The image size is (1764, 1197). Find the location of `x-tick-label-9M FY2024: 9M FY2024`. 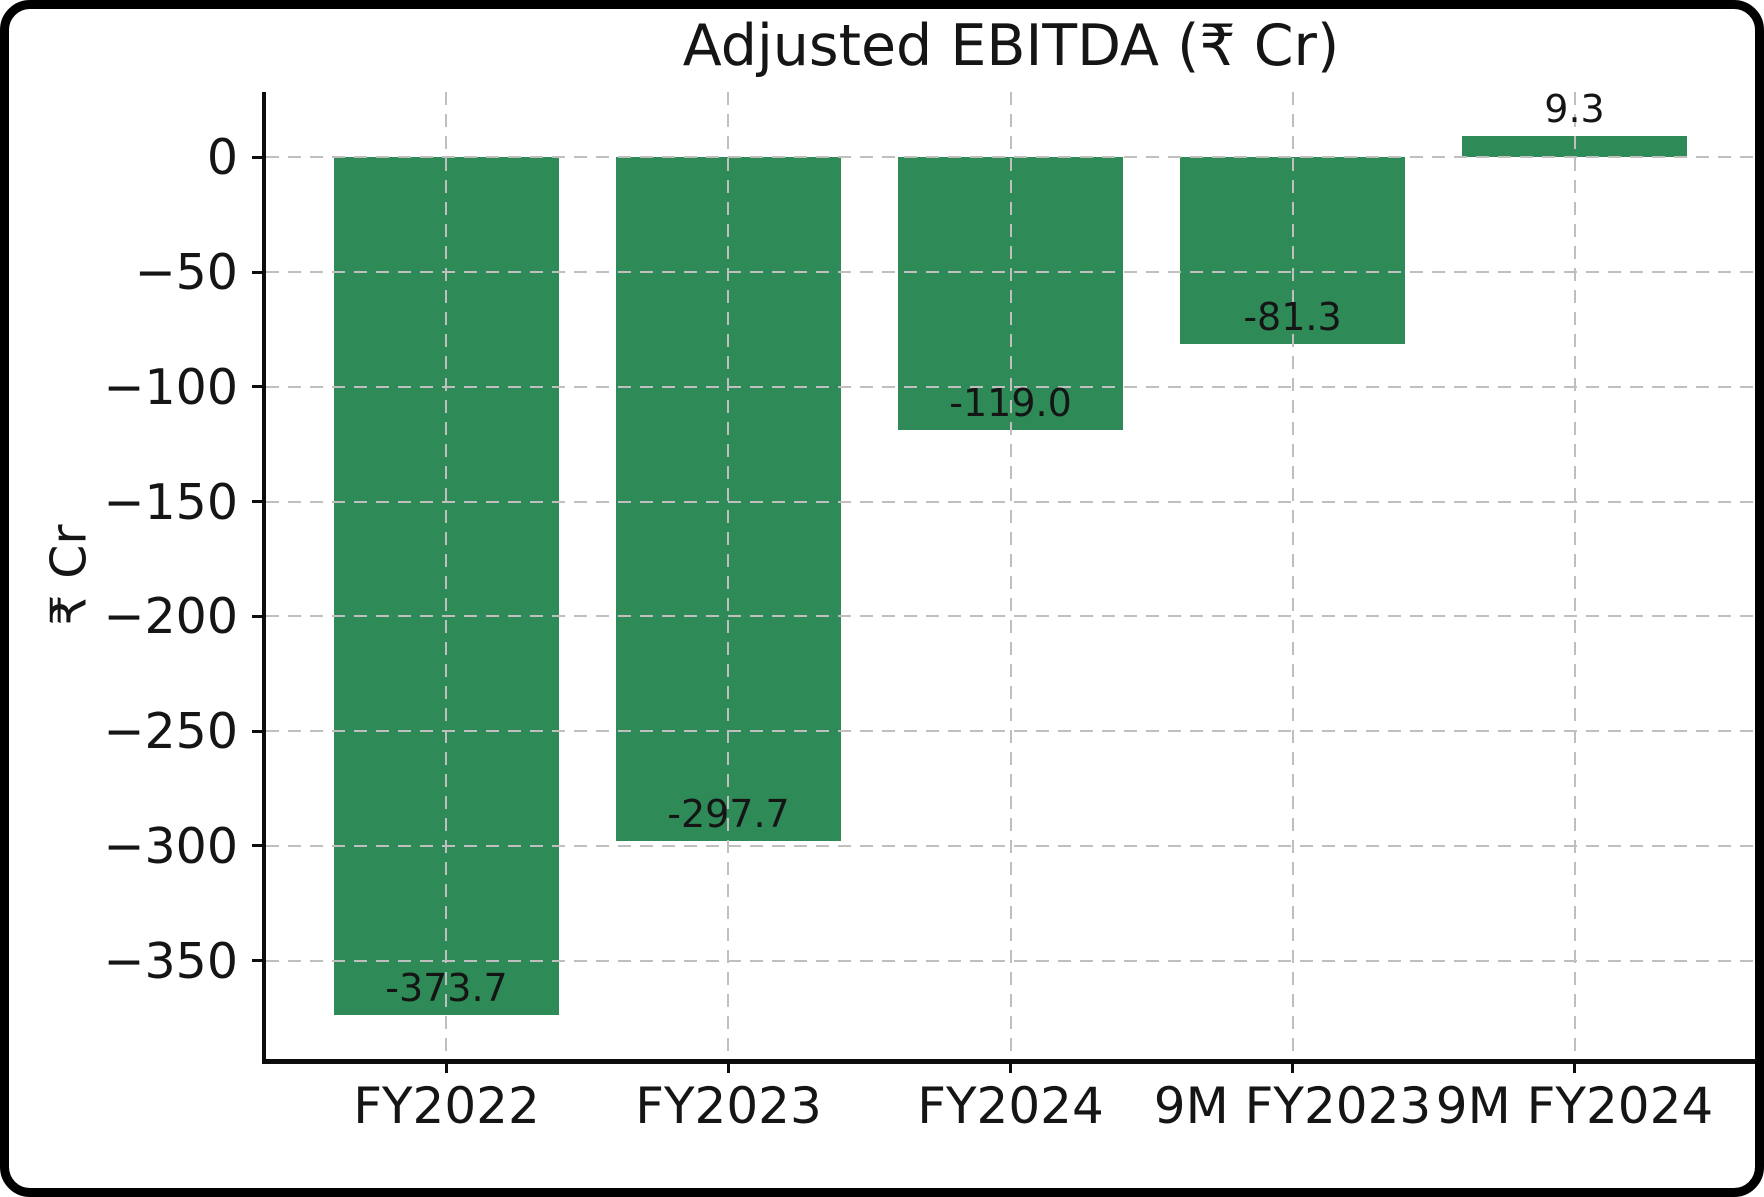

x-tick-label-9M FY2024: 9M FY2024 is located at coordinates (1574, 1106).